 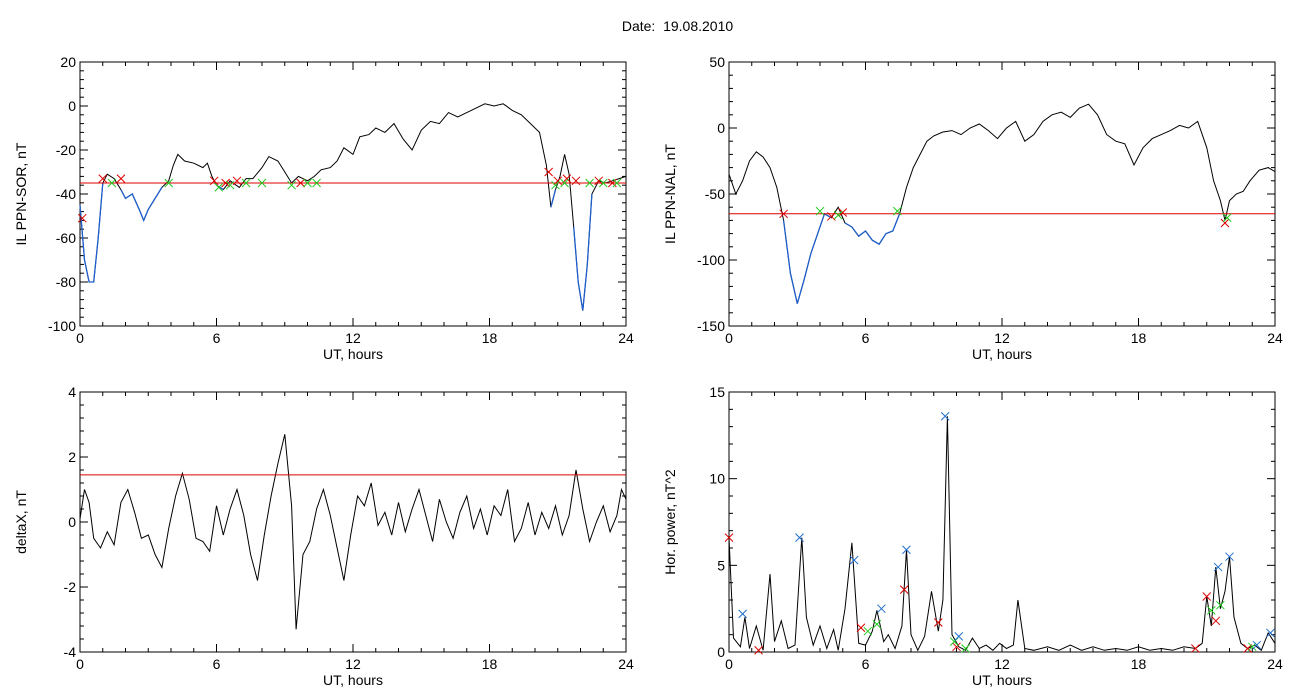 What do you see at coordinates (717, 392) in the screenshot?
I see `y-tick-label: 15` at bounding box center [717, 392].